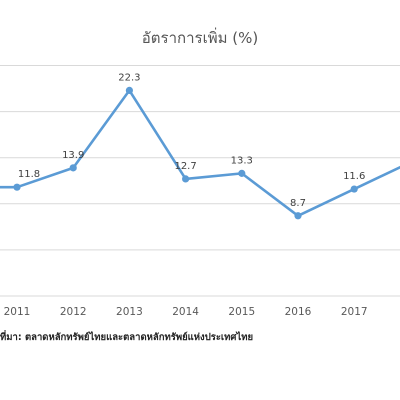 This screenshot has height=400, width=400. I want to click on chart-title: อัตราการเพิ่ม (%), so click(200, 38).